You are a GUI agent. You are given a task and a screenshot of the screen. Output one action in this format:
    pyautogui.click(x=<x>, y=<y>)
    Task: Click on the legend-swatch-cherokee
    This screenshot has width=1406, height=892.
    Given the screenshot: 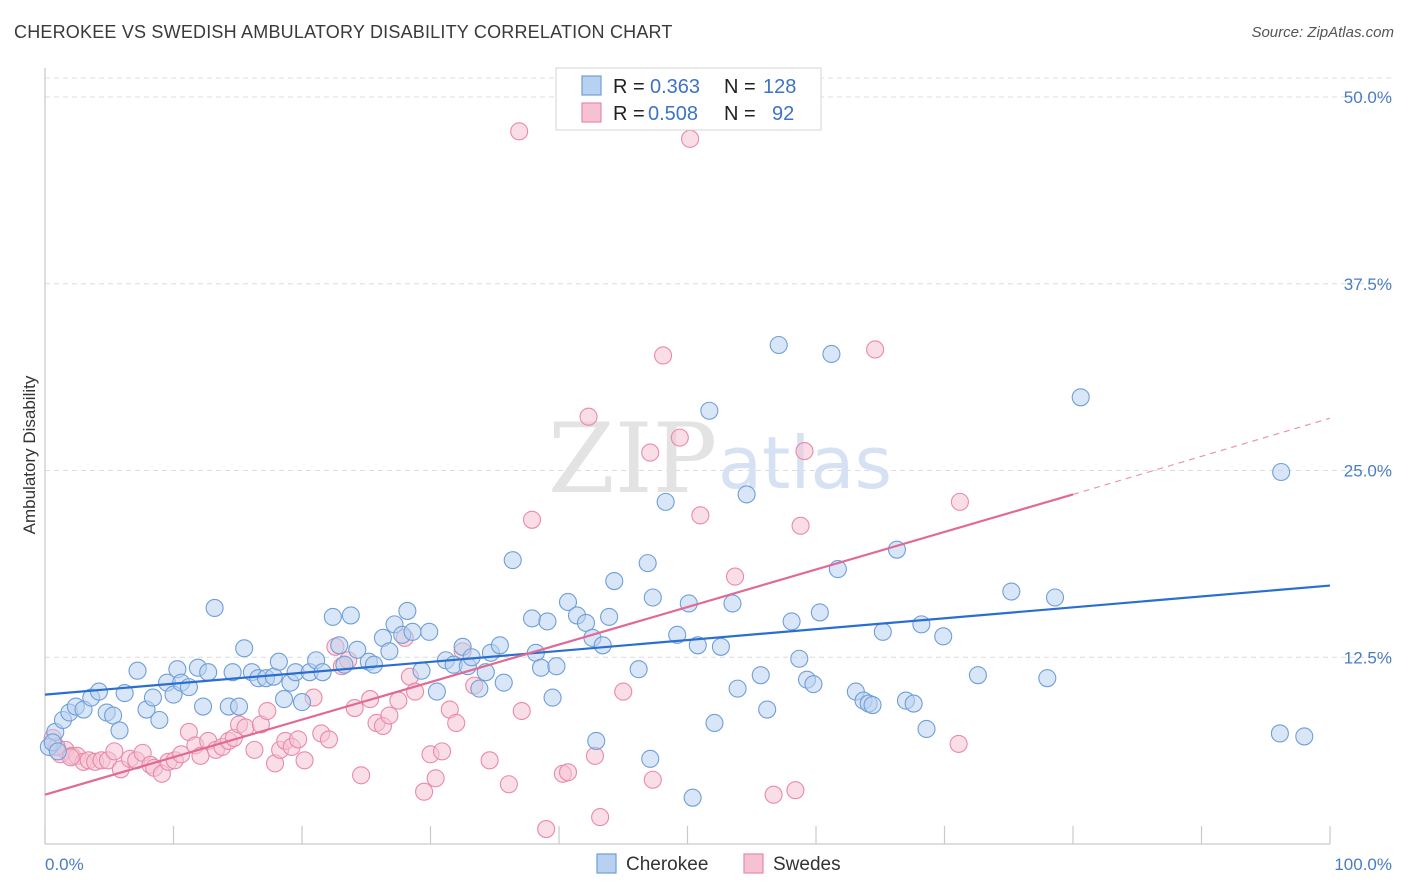 What is the action you would take?
    pyautogui.click(x=591, y=85)
    